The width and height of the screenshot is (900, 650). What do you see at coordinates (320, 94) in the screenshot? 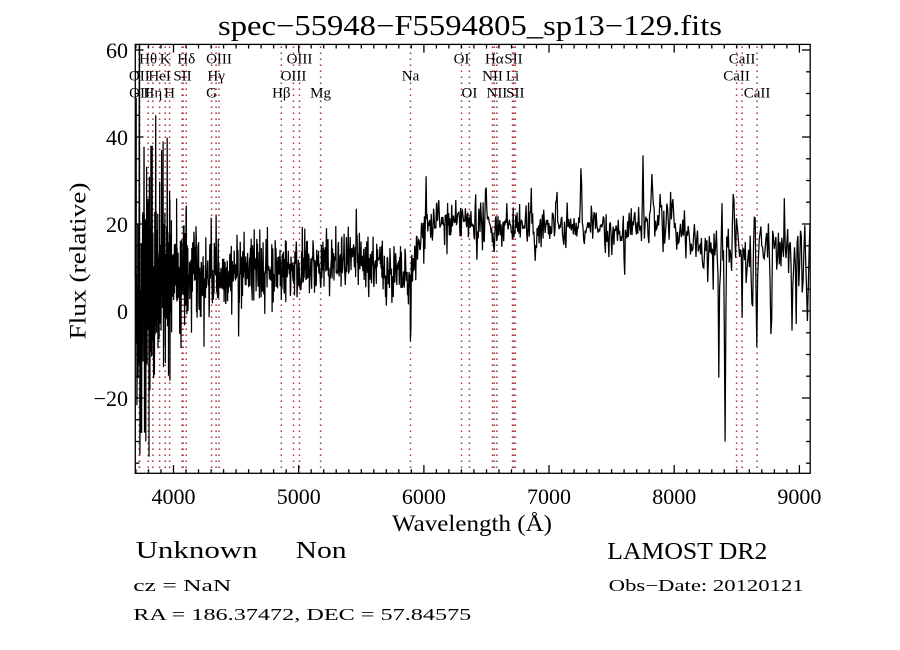
I see `svg-text: Mg` at bounding box center [320, 94].